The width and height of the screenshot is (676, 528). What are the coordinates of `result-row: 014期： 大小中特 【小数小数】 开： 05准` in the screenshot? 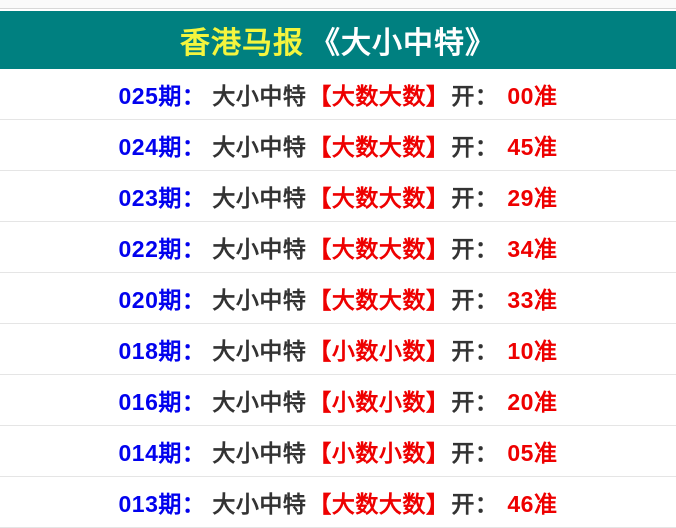 It's located at (338, 451).